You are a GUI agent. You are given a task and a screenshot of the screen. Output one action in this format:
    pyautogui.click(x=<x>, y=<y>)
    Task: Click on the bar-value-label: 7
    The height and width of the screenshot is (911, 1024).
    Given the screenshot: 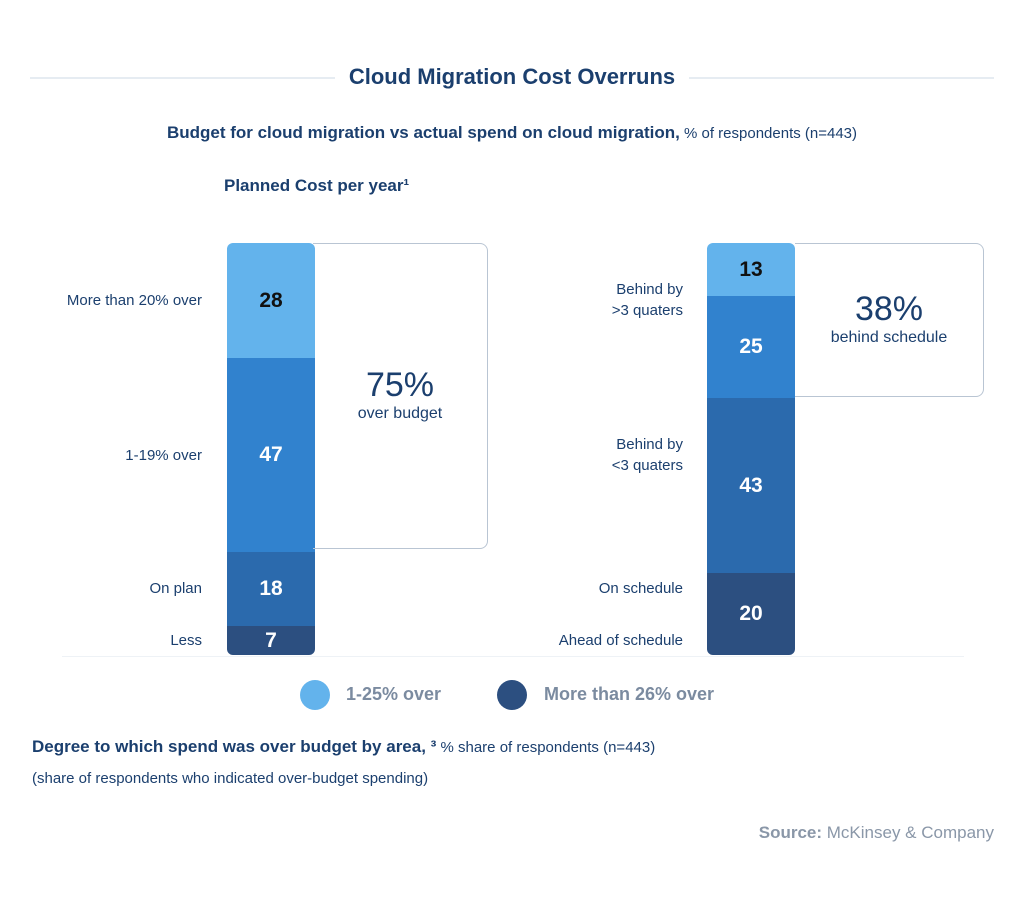 What is the action you would take?
    pyautogui.click(x=271, y=640)
    